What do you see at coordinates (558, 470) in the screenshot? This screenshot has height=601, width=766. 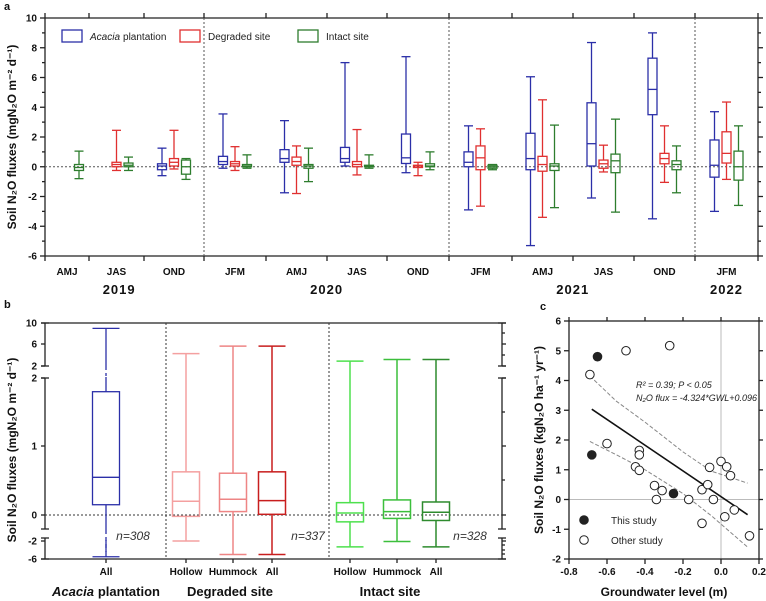 I see `y-tick-label: 1` at bounding box center [558, 470].